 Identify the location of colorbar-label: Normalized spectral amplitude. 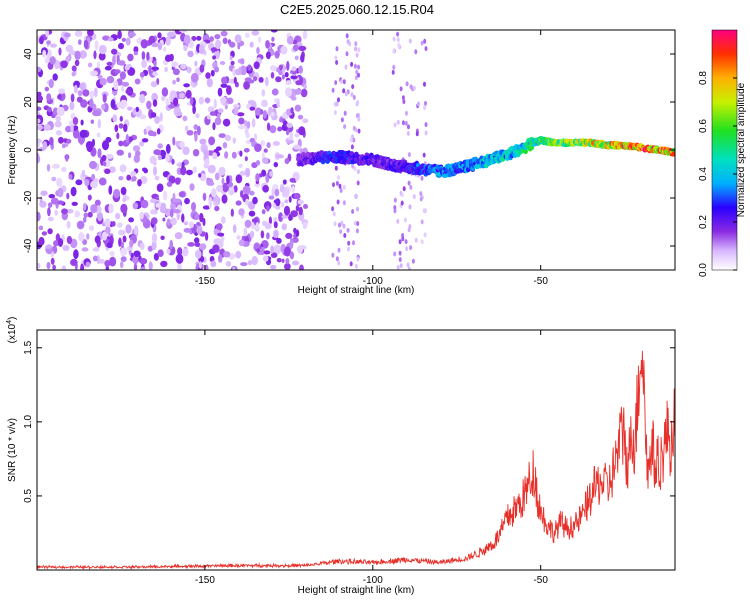
(741, 149).